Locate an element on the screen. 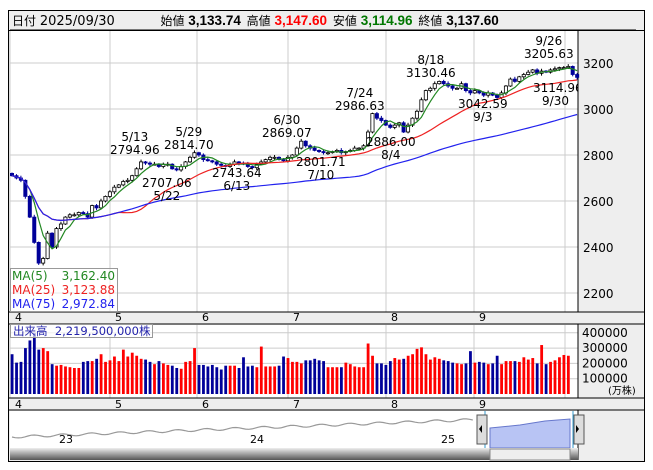  close-value: 3,137.60 is located at coordinates (472, 20).